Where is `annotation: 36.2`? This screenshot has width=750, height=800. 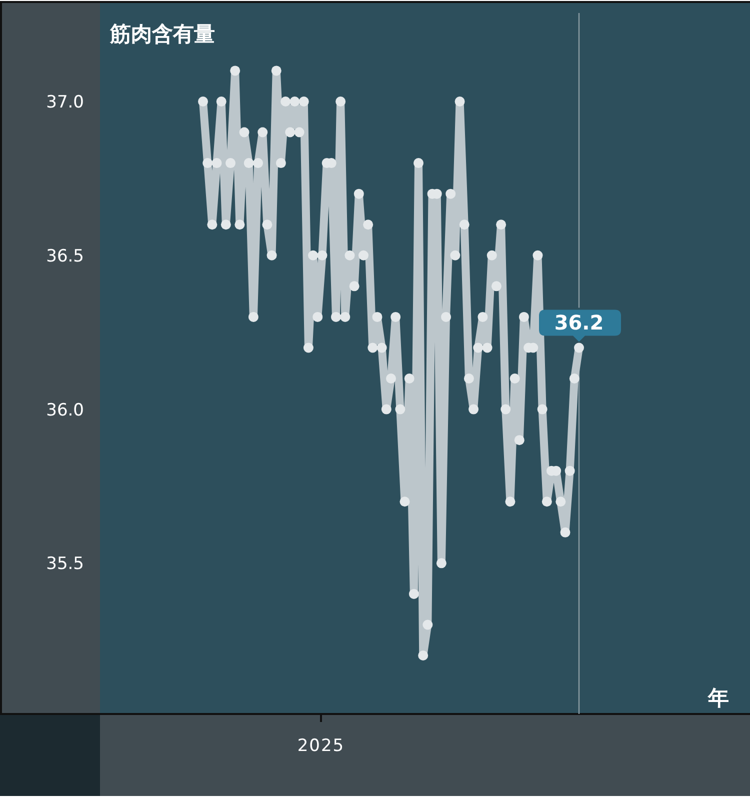
annotation: 36.2 is located at coordinates (579, 322).